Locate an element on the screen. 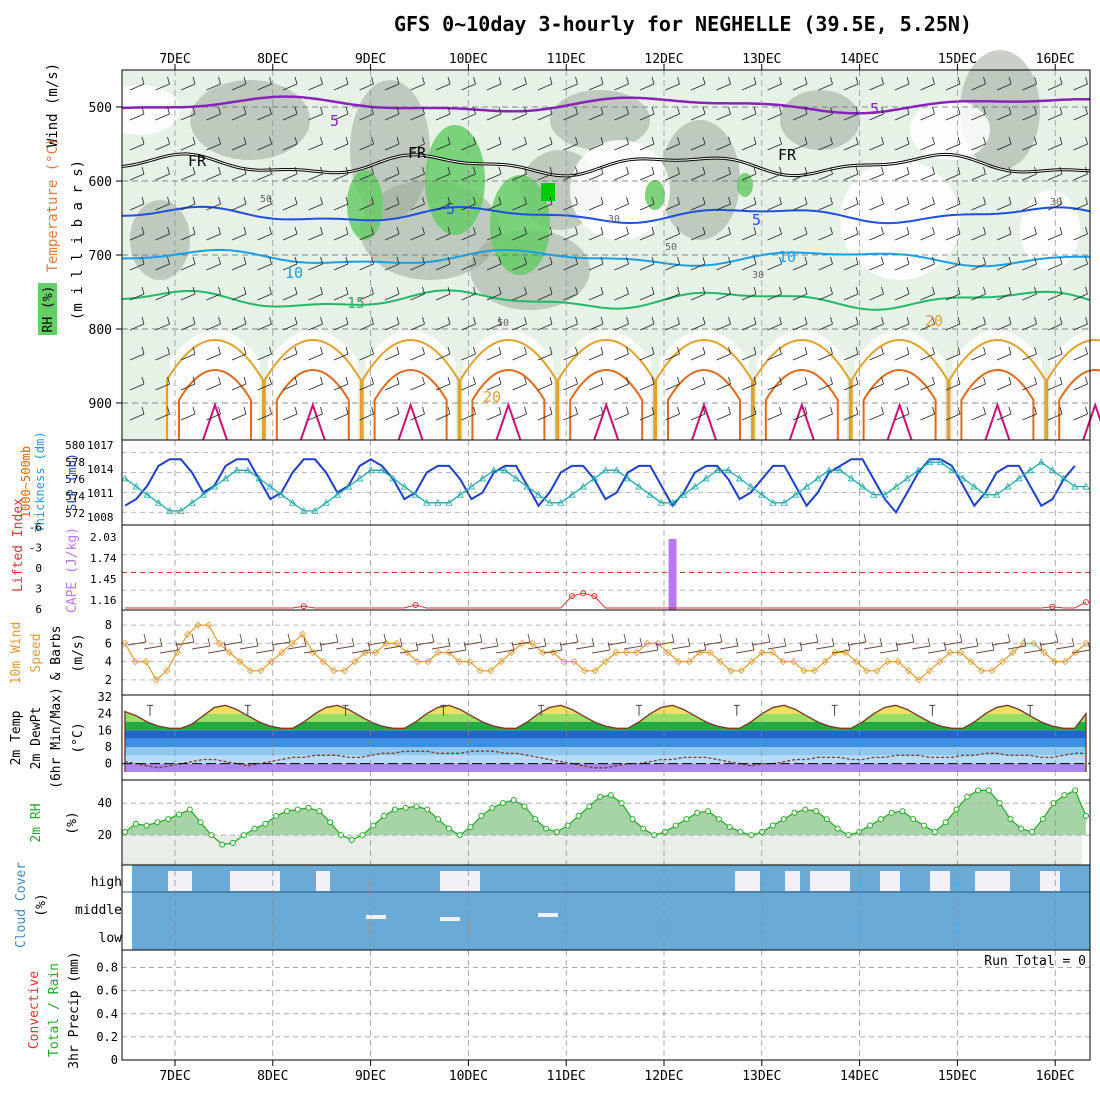 Image resolution: width=1100 pixels, height=1100 pixels. date-label-top: 7DEC is located at coordinates (174, 59).